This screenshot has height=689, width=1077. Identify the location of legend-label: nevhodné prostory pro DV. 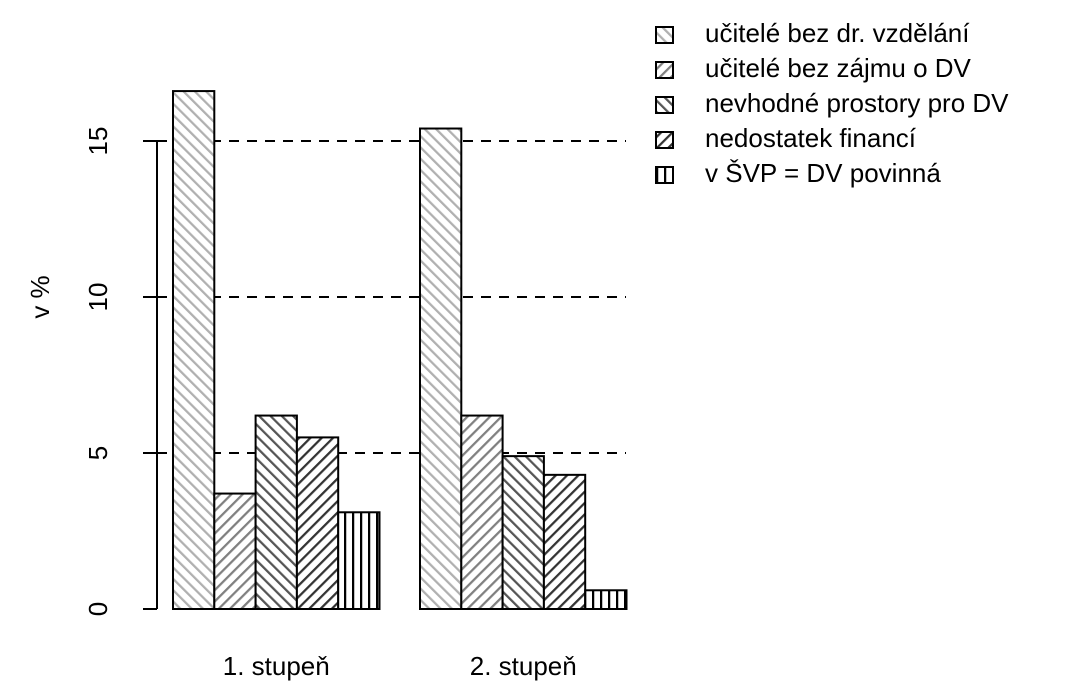
(857, 103).